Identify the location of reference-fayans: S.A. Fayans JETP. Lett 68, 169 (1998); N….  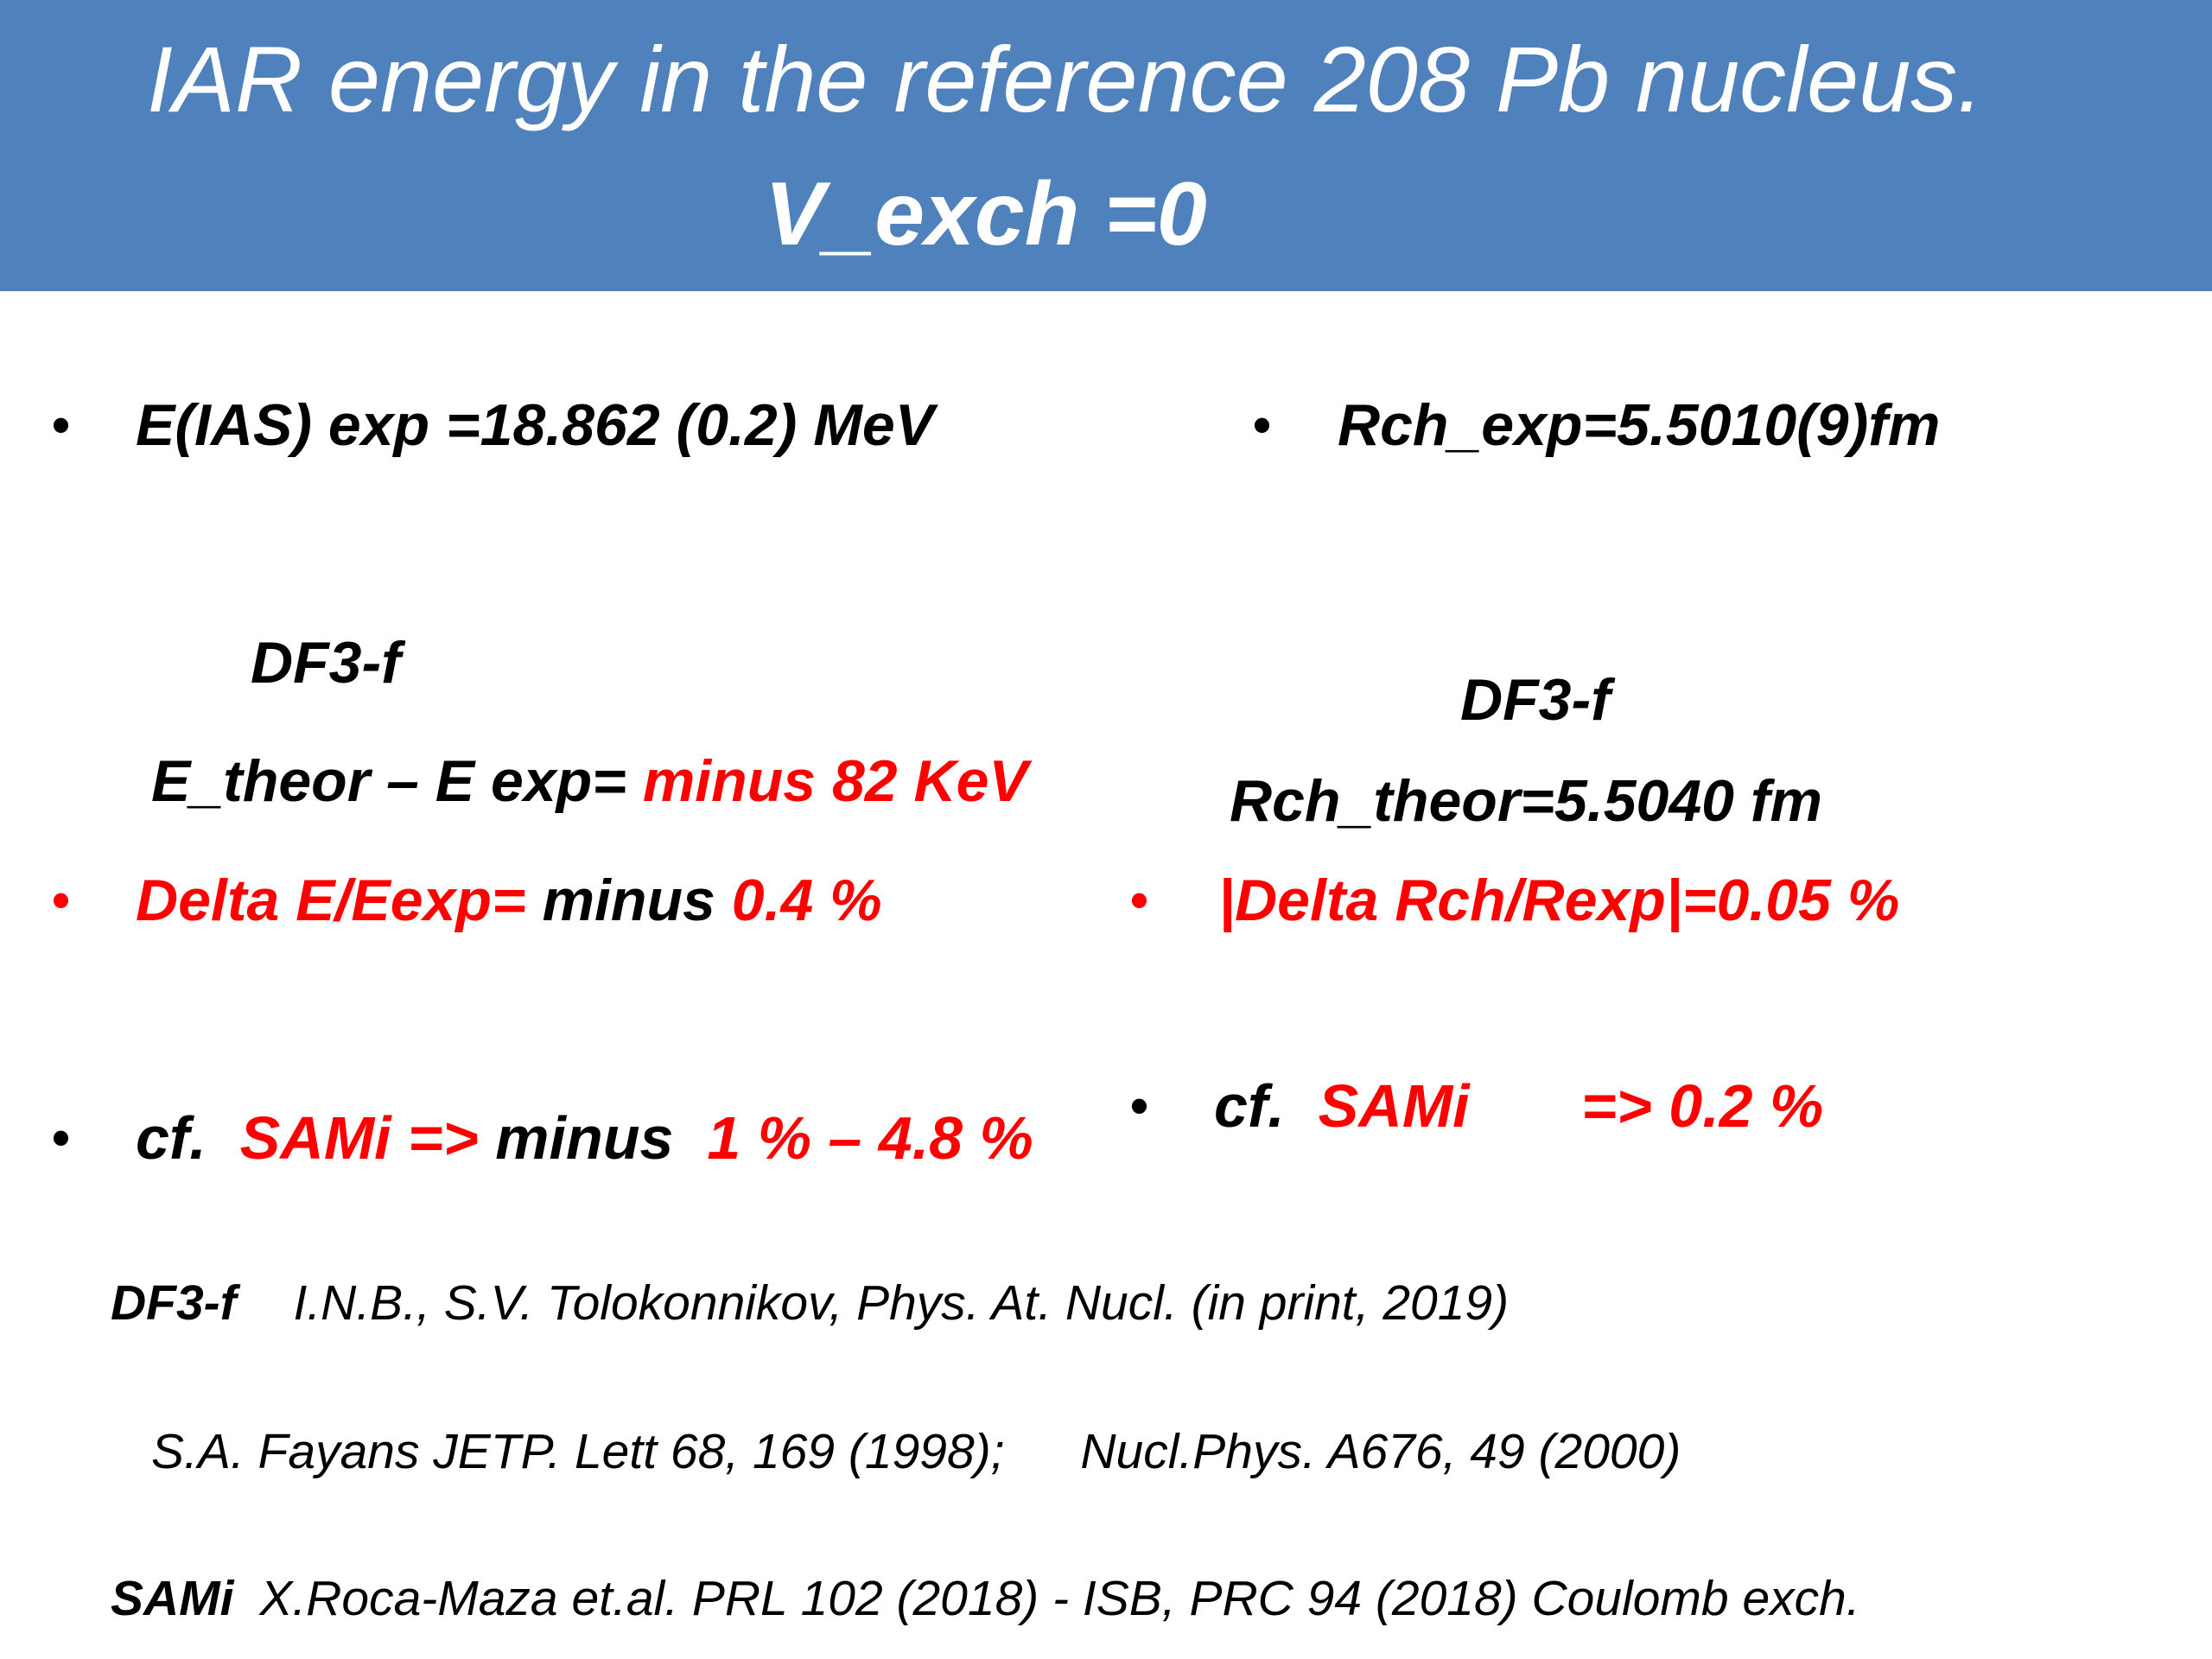
(916, 1451).